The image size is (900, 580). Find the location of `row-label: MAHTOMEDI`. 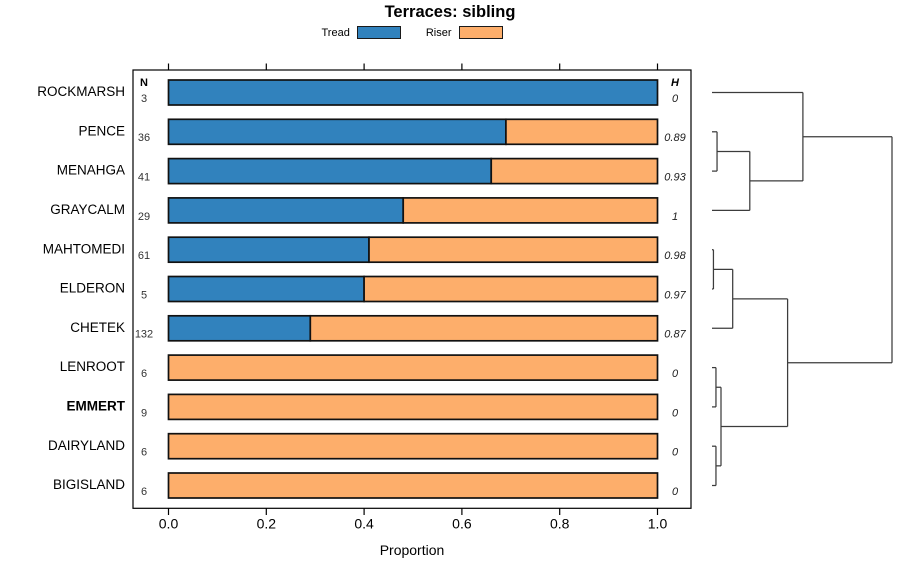

row-label: MAHTOMEDI is located at coordinates (84, 248).